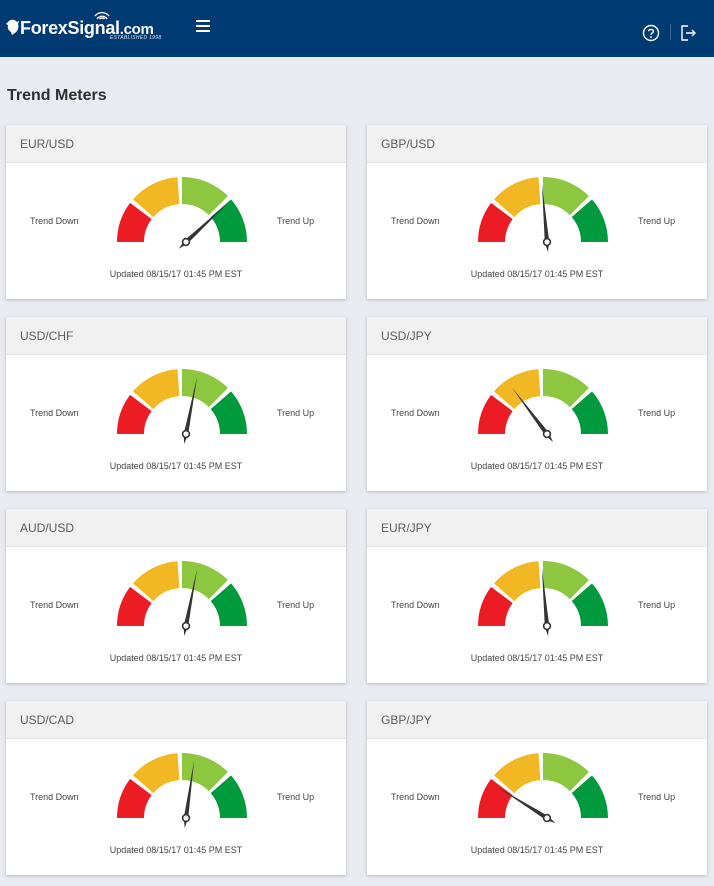  Describe the element at coordinates (537, 144) in the screenshot. I see `currency-pair-title: GBP/USD` at that location.